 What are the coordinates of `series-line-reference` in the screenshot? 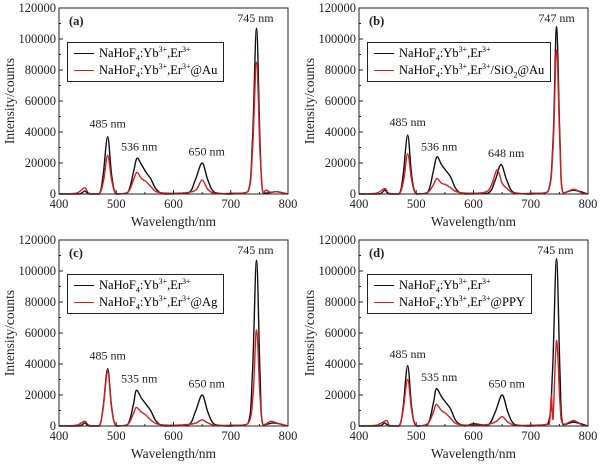 It's located at (173, 111).